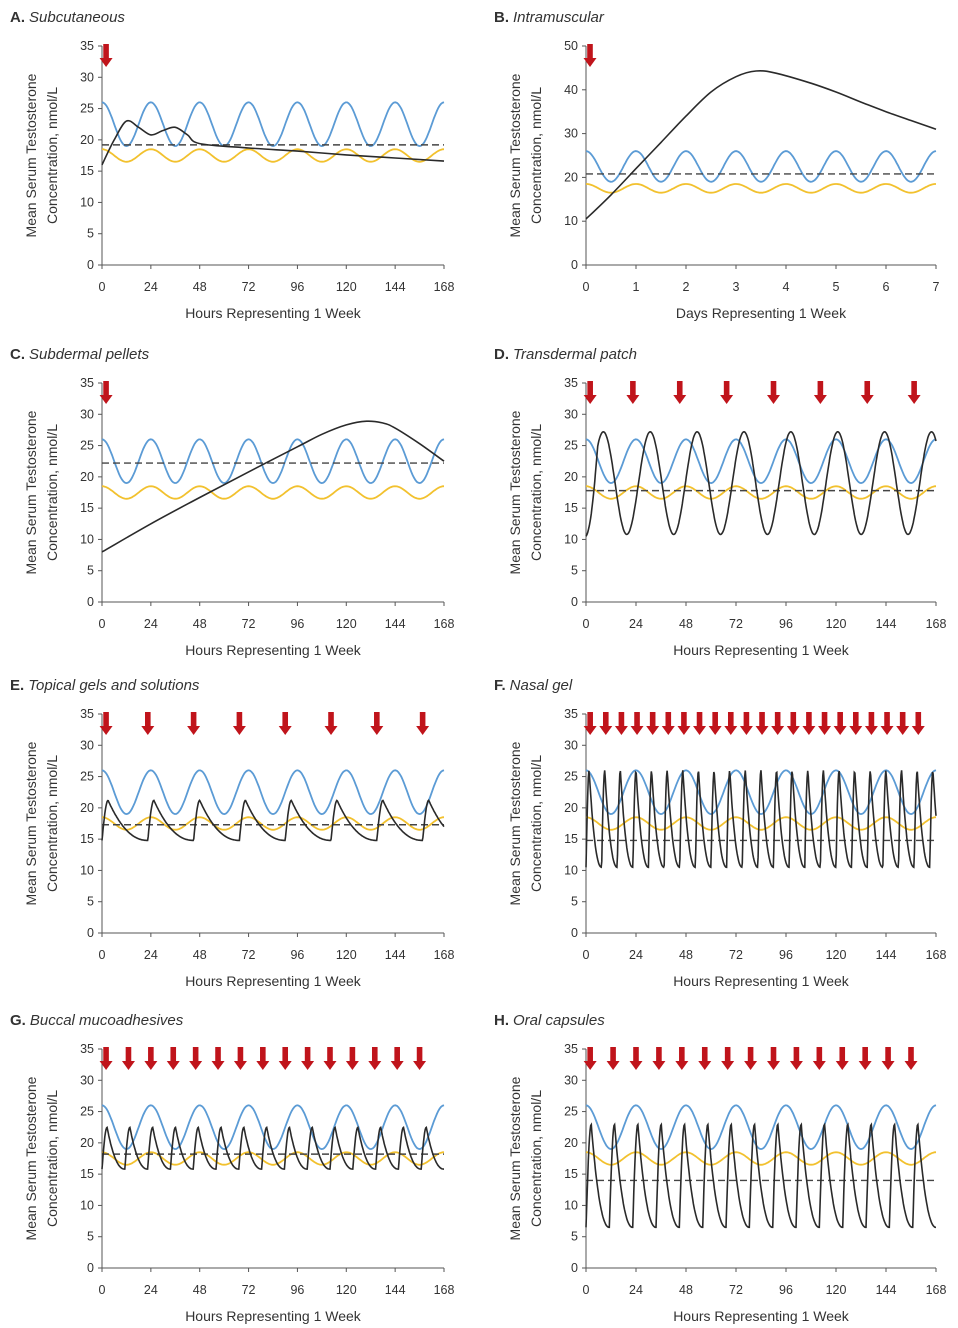  What do you see at coordinates (586, 624) in the screenshot?
I see `x-tick-label: 0` at bounding box center [586, 624].